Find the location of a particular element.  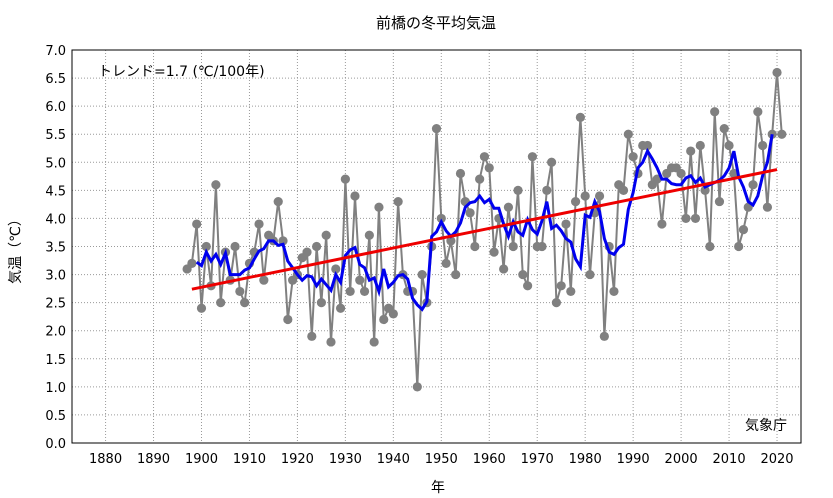

y-tick-label: 4.5 is located at coordinates (55, 191).